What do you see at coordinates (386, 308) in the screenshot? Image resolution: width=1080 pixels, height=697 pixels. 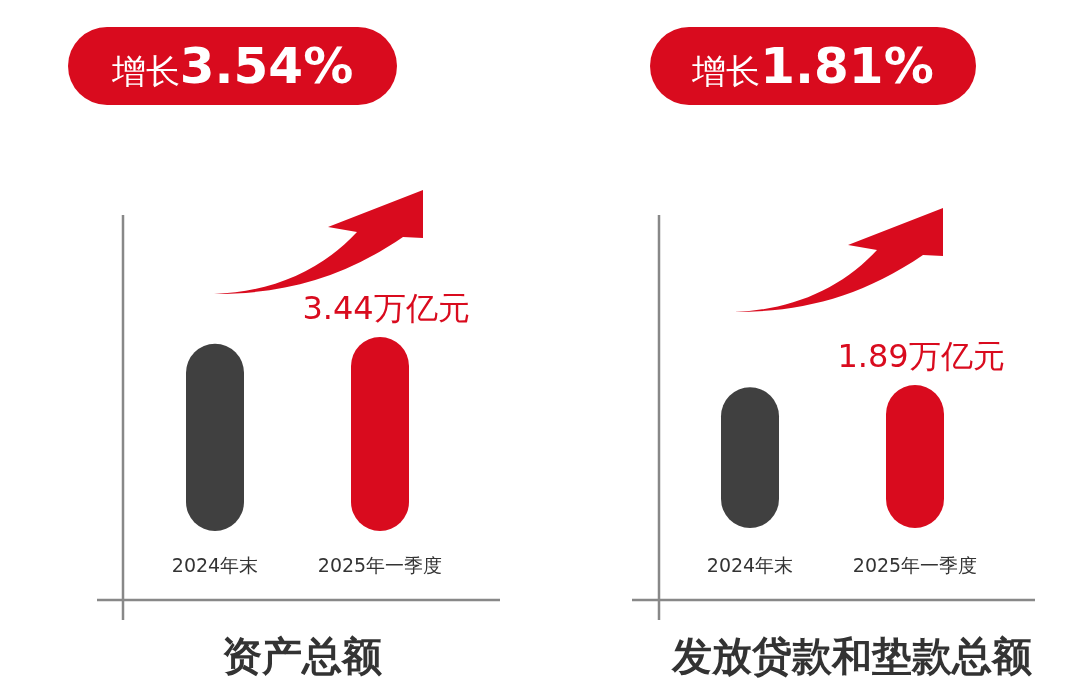 I see `data-label: 3.44万亿元` at bounding box center [386, 308].